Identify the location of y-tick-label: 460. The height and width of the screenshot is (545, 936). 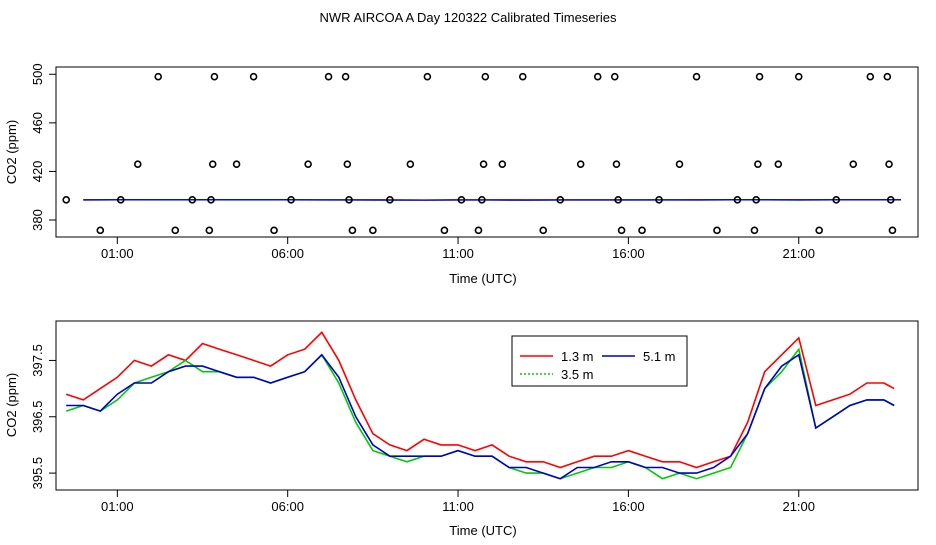
(37, 123).